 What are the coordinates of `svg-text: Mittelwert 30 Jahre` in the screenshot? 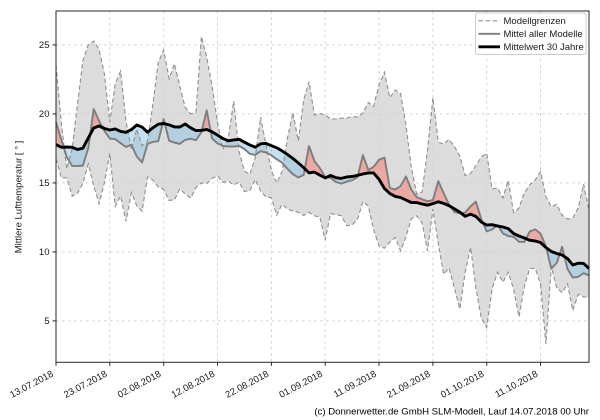 It's located at (544, 47).